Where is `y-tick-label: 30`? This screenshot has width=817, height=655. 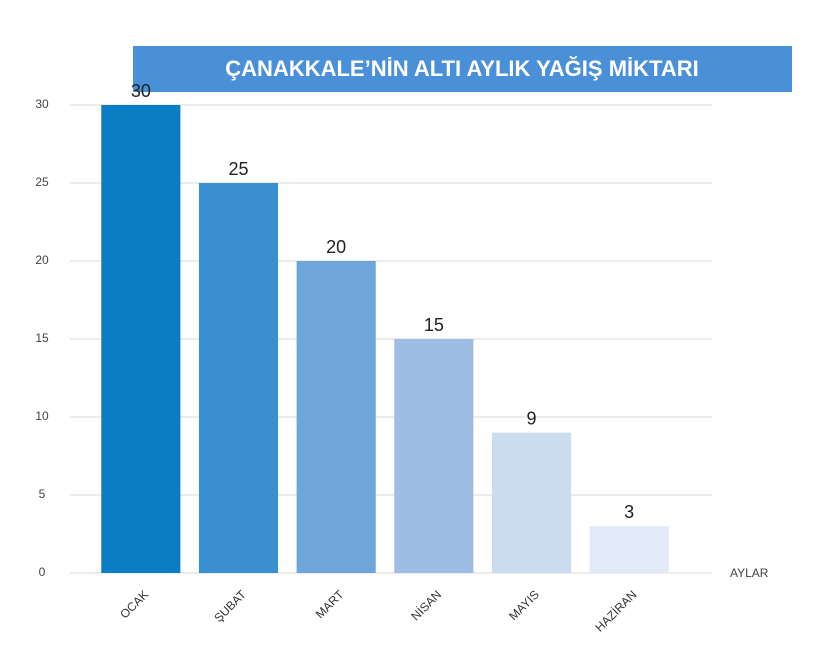
y-tick-label: 30 is located at coordinates (42, 104).